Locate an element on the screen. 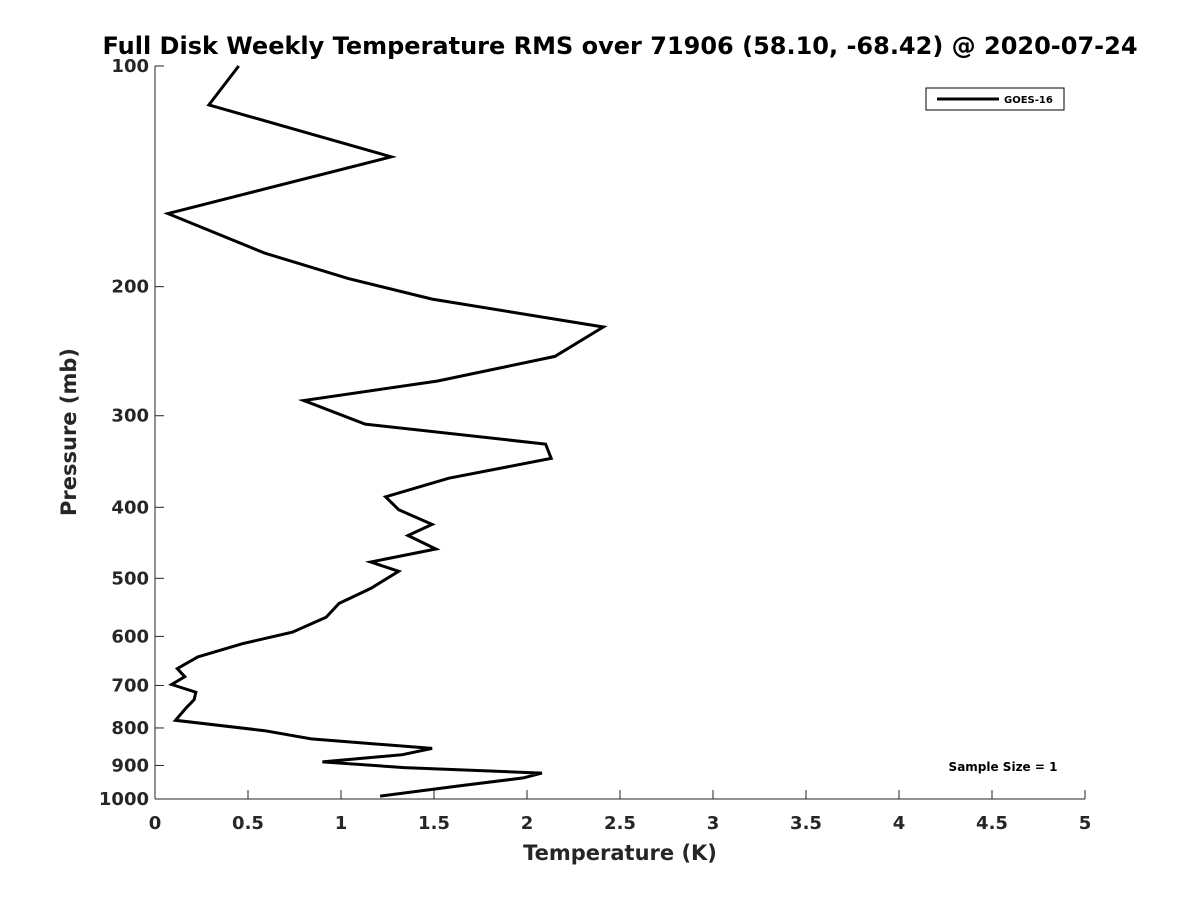  x-tick-label: 1.5 is located at coordinates (434, 823).